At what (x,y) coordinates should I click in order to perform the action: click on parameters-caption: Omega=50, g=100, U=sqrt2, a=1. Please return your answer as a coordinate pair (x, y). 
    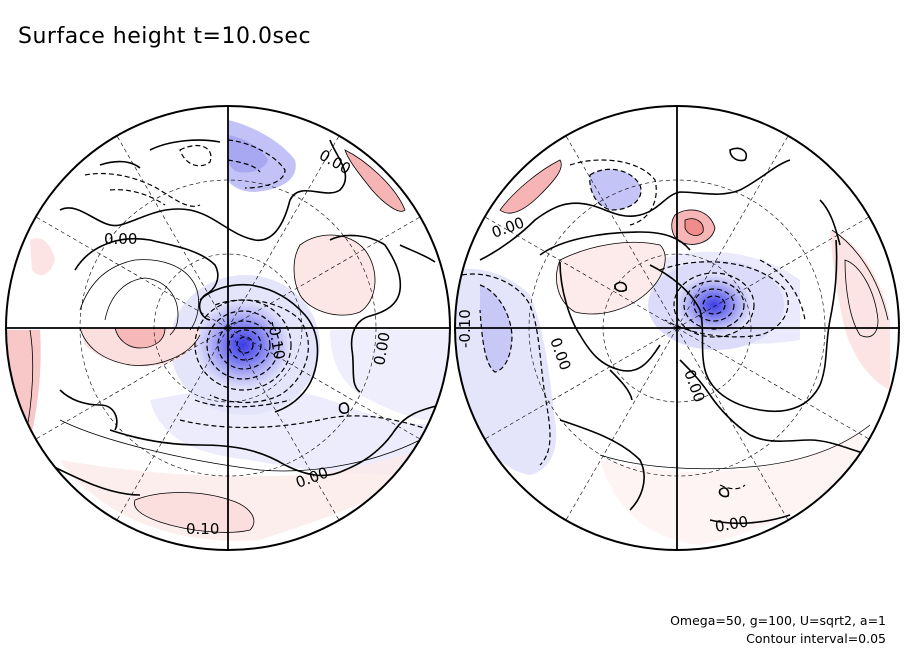
    Looking at the image, I should click on (778, 620).